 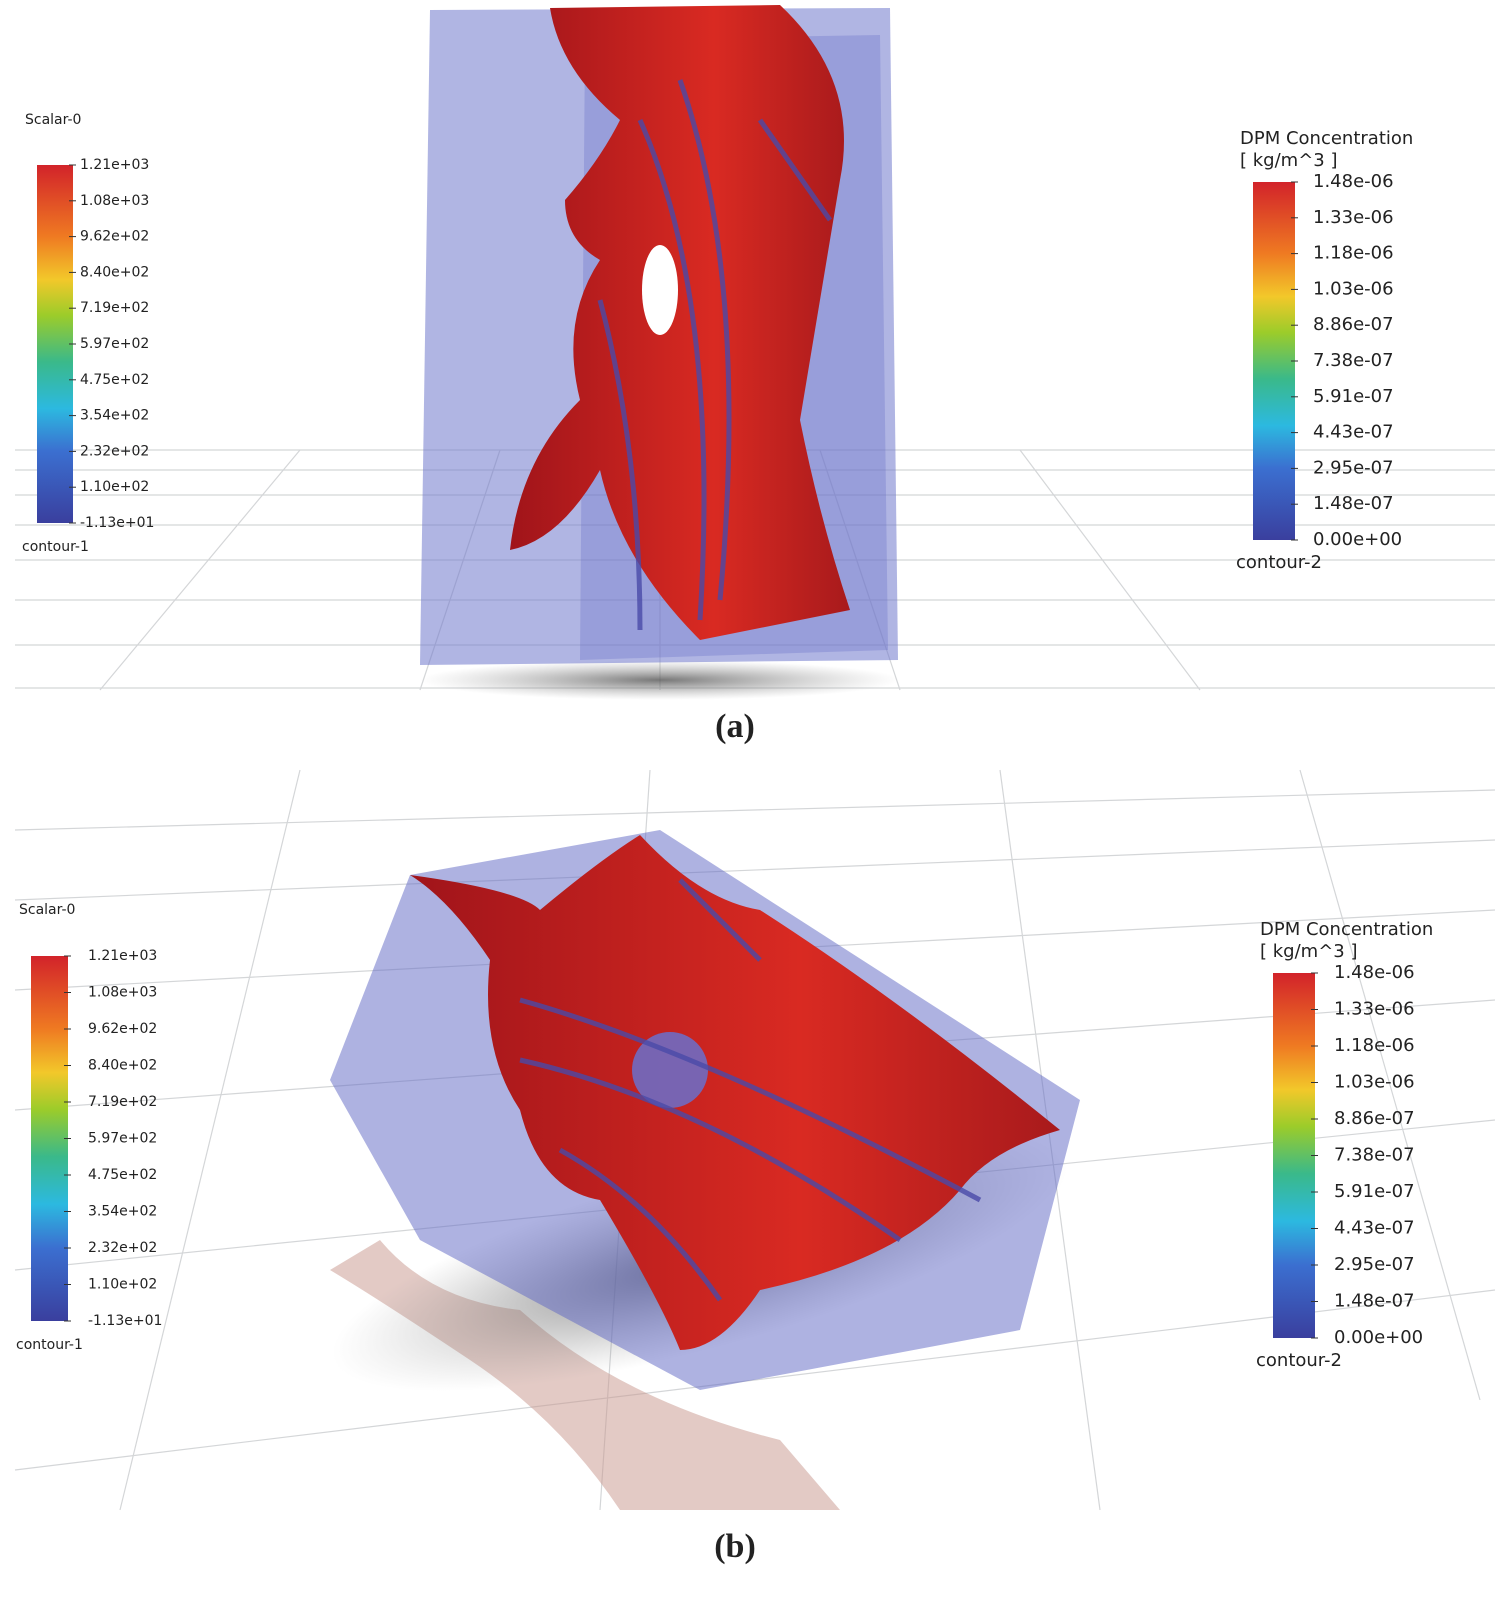 What do you see at coordinates (660, 680) in the screenshot?
I see `shadow` at bounding box center [660, 680].